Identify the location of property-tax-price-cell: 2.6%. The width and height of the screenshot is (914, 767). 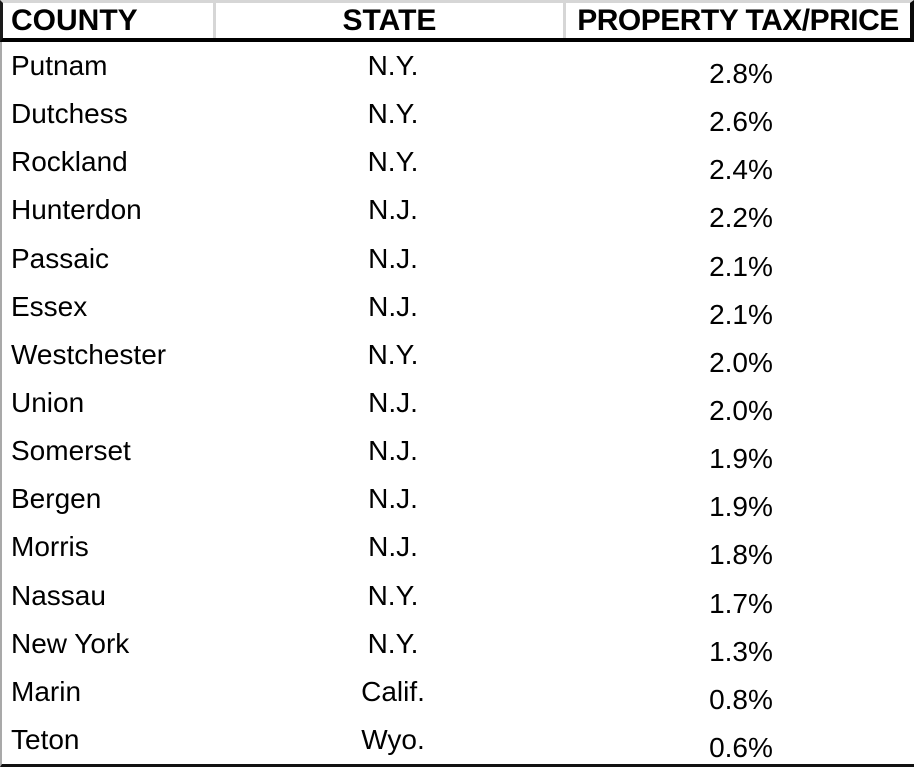
(741, 122).